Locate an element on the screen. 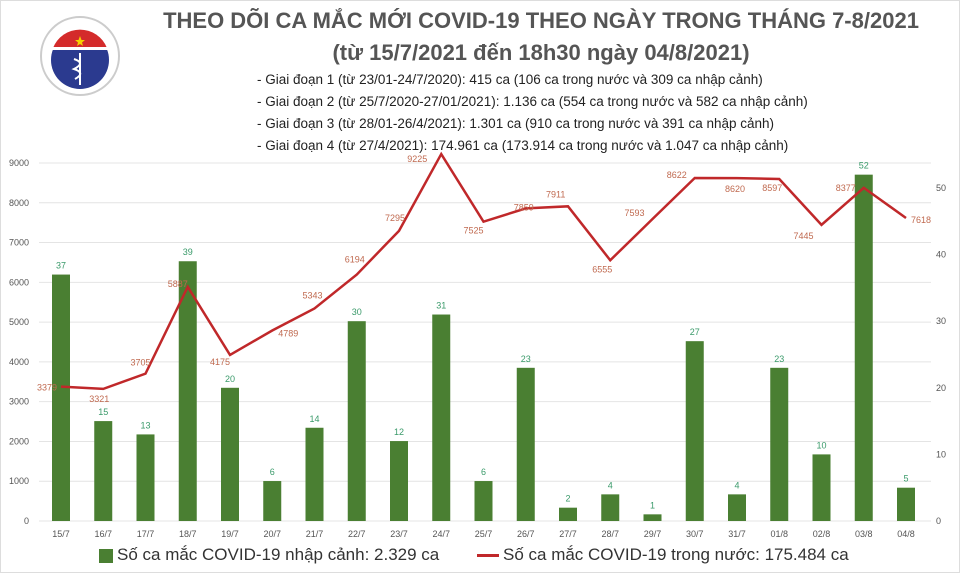 The image size is (960, 573). line-data-label: 8620 is located at coordinates (735, 189).